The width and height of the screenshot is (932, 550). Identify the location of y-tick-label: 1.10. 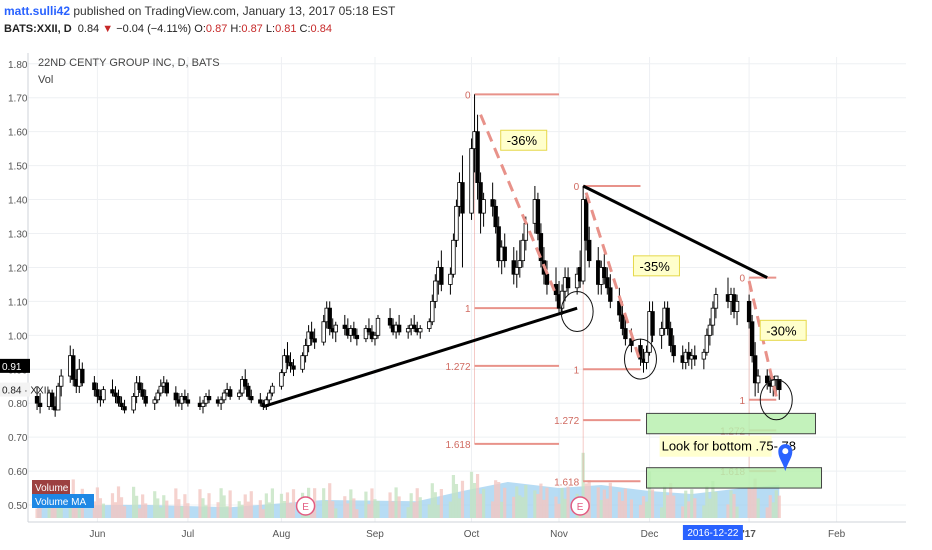
(18, 302).